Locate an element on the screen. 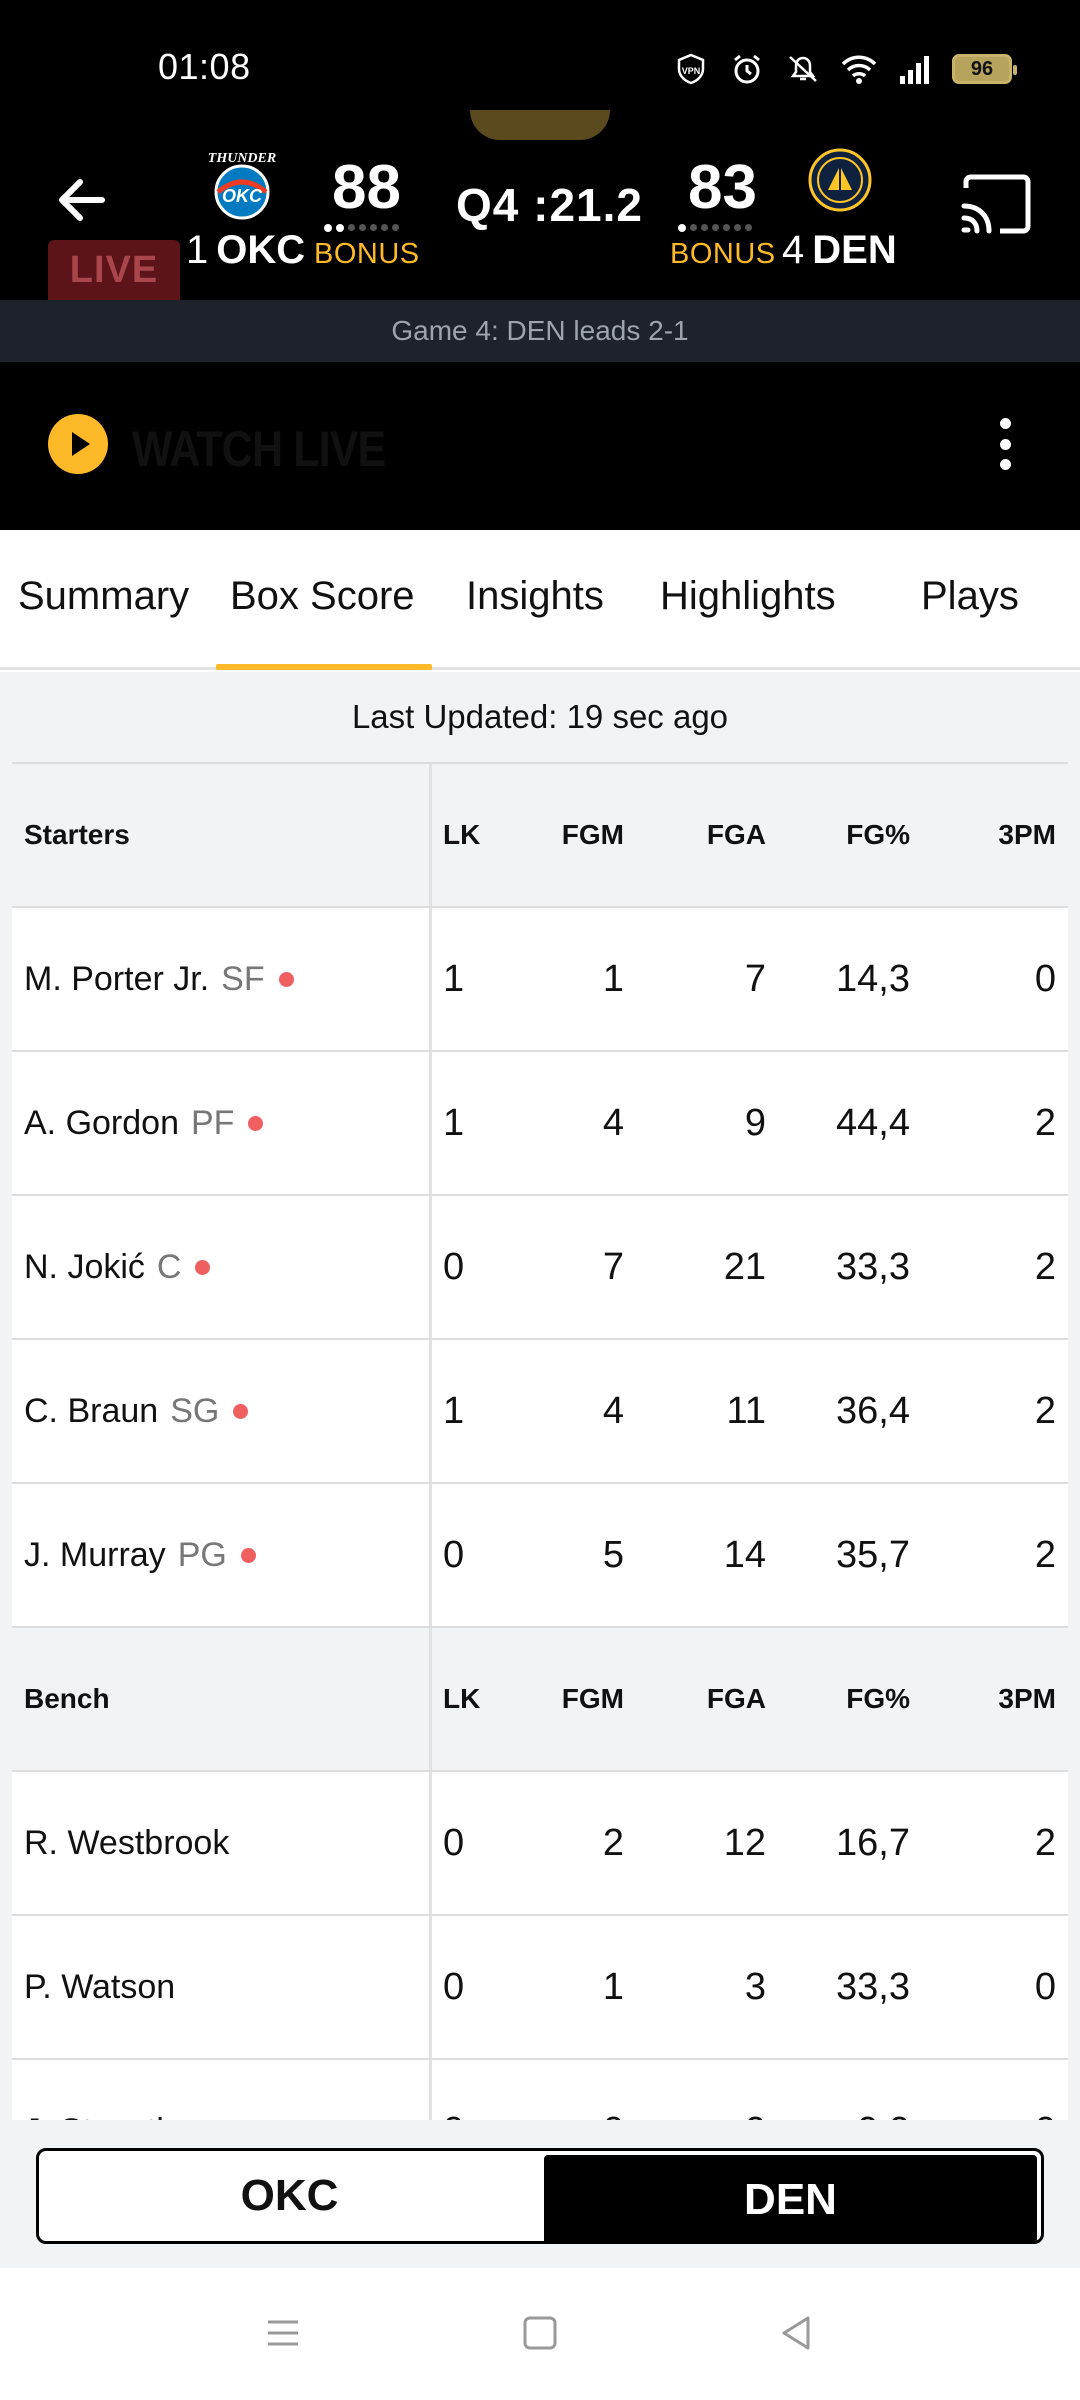 This screenshot has width=1080, height=2400. watch-live-label: WATCH LIVE is located at coordinates (259, 449).